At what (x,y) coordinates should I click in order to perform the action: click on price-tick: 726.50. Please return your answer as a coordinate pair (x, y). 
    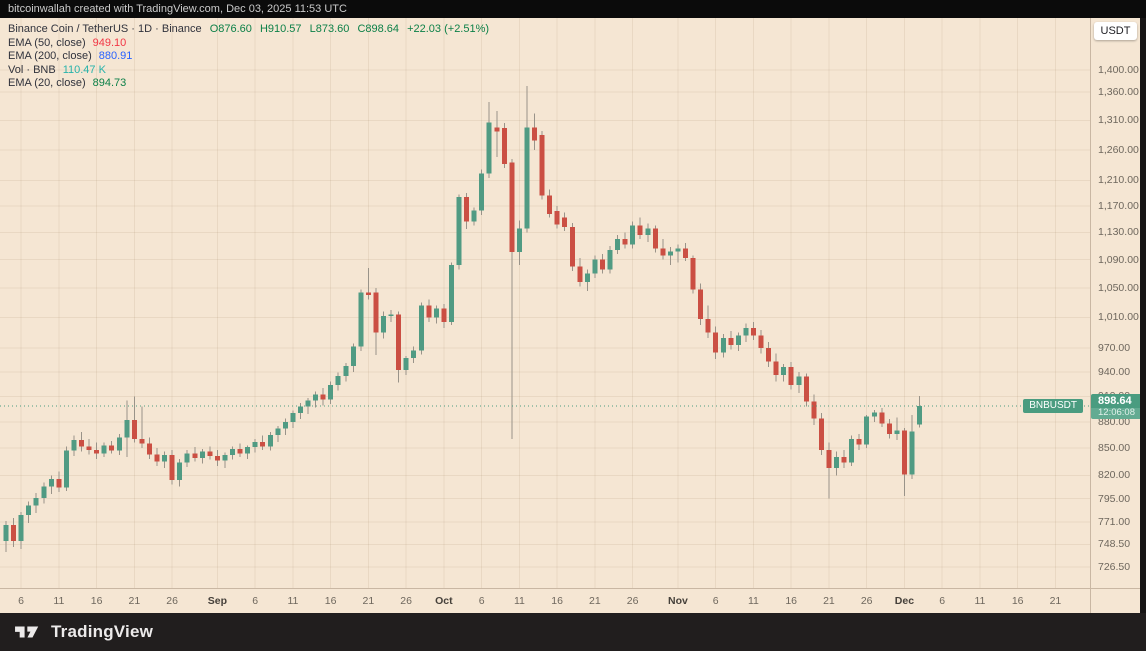
    Looking at the image, I should click on (1114, 566).